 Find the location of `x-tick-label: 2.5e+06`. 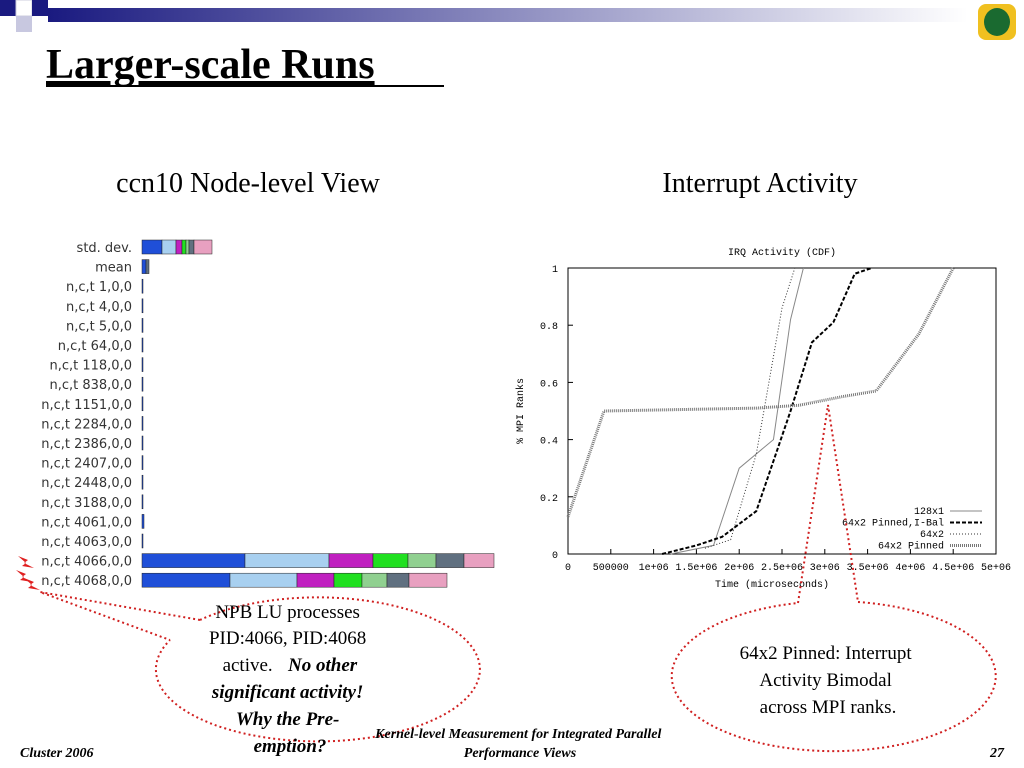

x-tick-label: 2.5e+06 is located at coordinates (782, 568).